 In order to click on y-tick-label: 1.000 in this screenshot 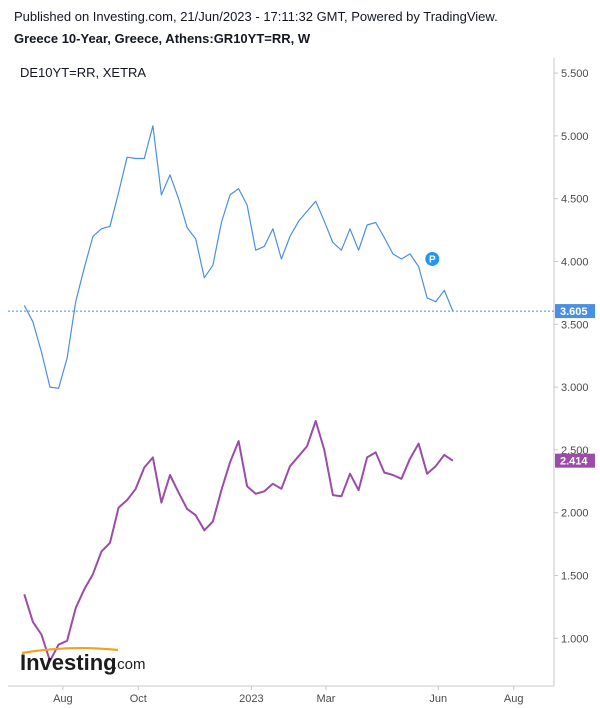, I will do `click(575, 639)`.